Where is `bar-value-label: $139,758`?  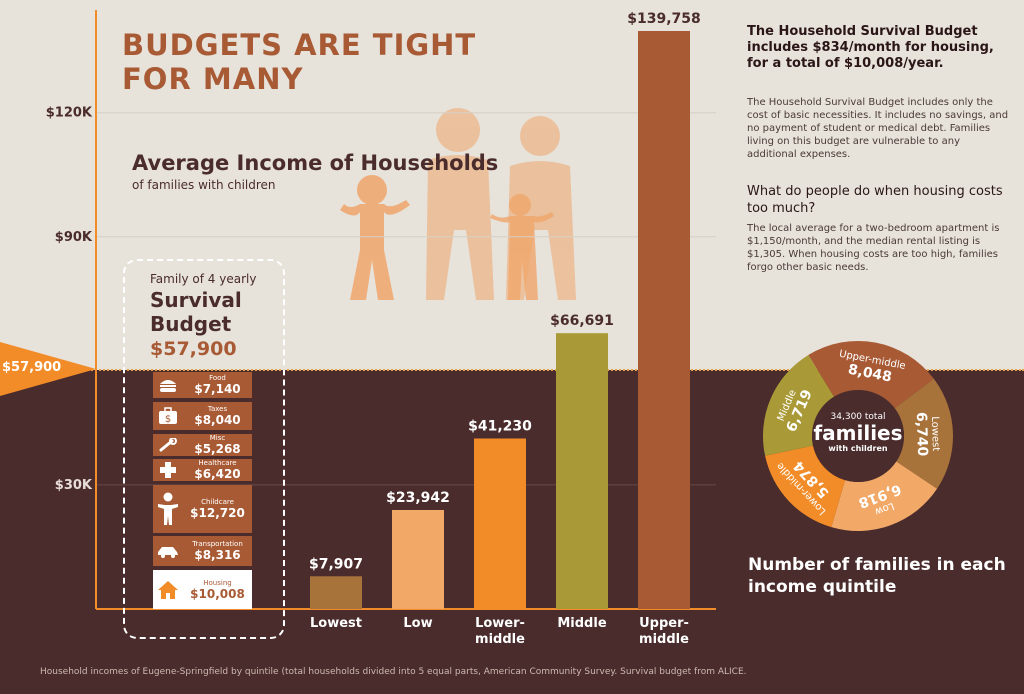
bar-value-label: $139,758 is located at coordinates (664, 19).